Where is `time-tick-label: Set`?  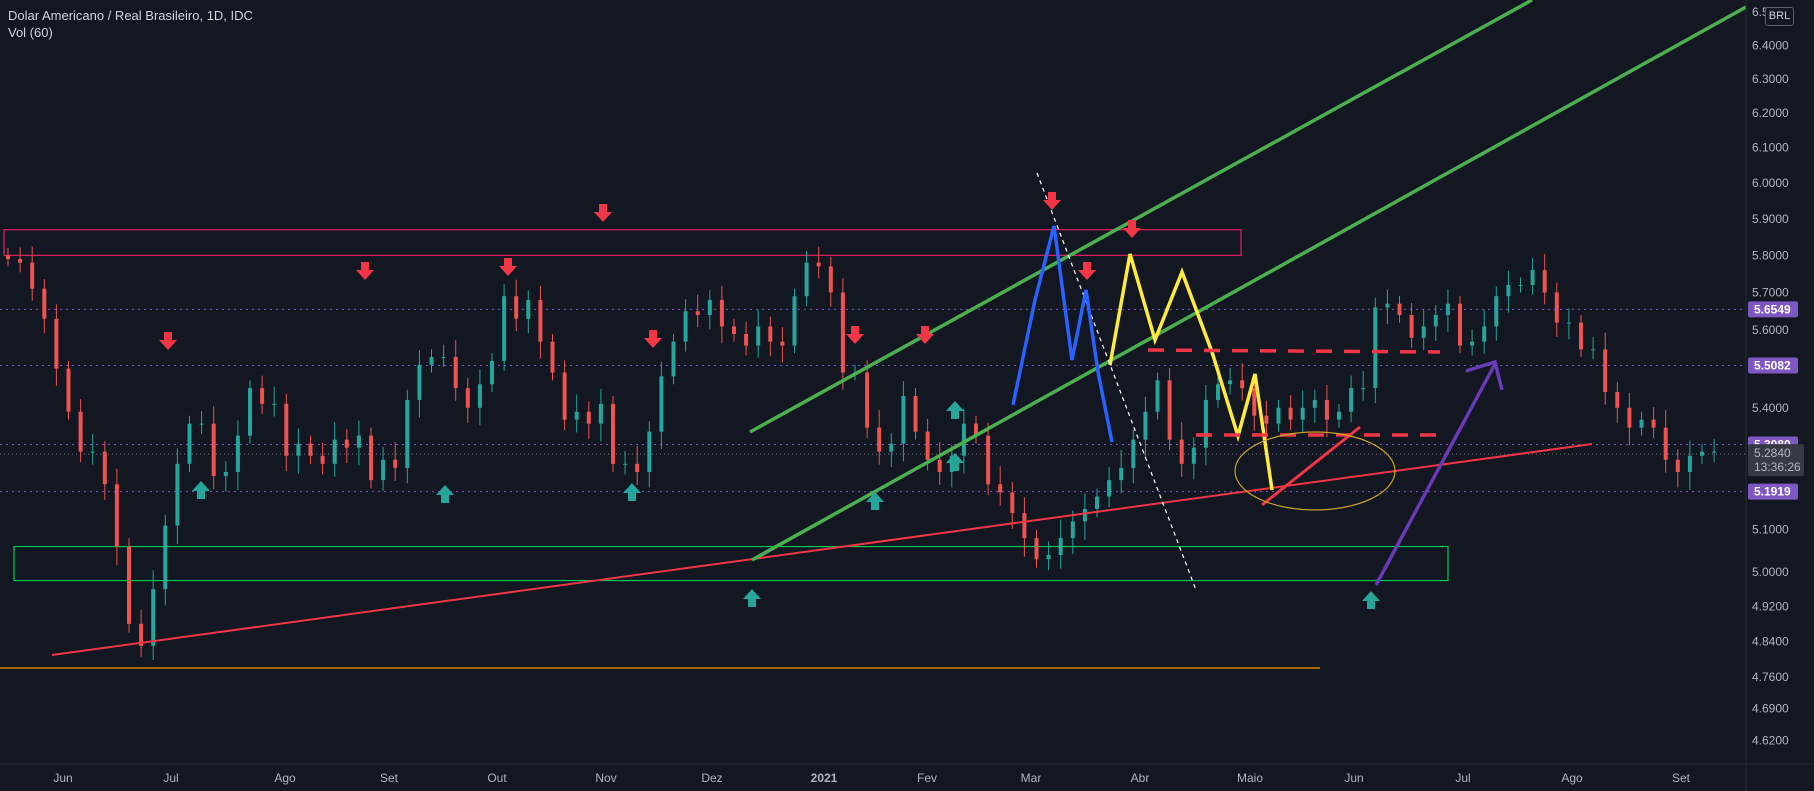 time-tick-label: Set is located at coordinates (1681, 778).